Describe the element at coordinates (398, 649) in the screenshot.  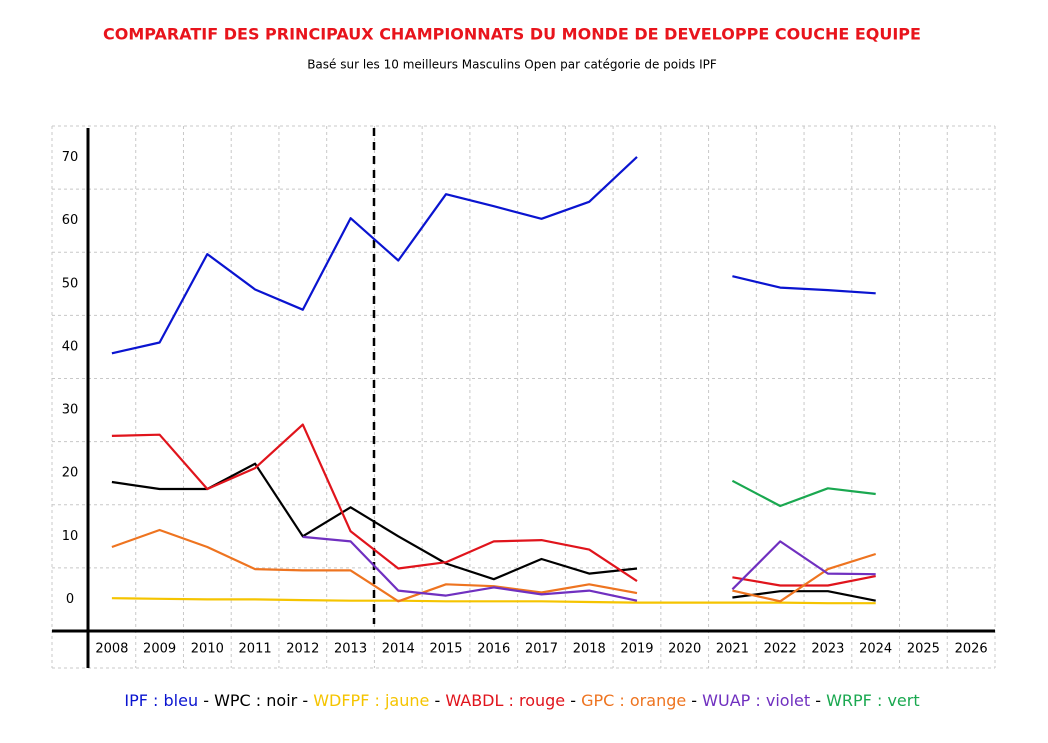
I see `x-tick-label: 2014` at that location.